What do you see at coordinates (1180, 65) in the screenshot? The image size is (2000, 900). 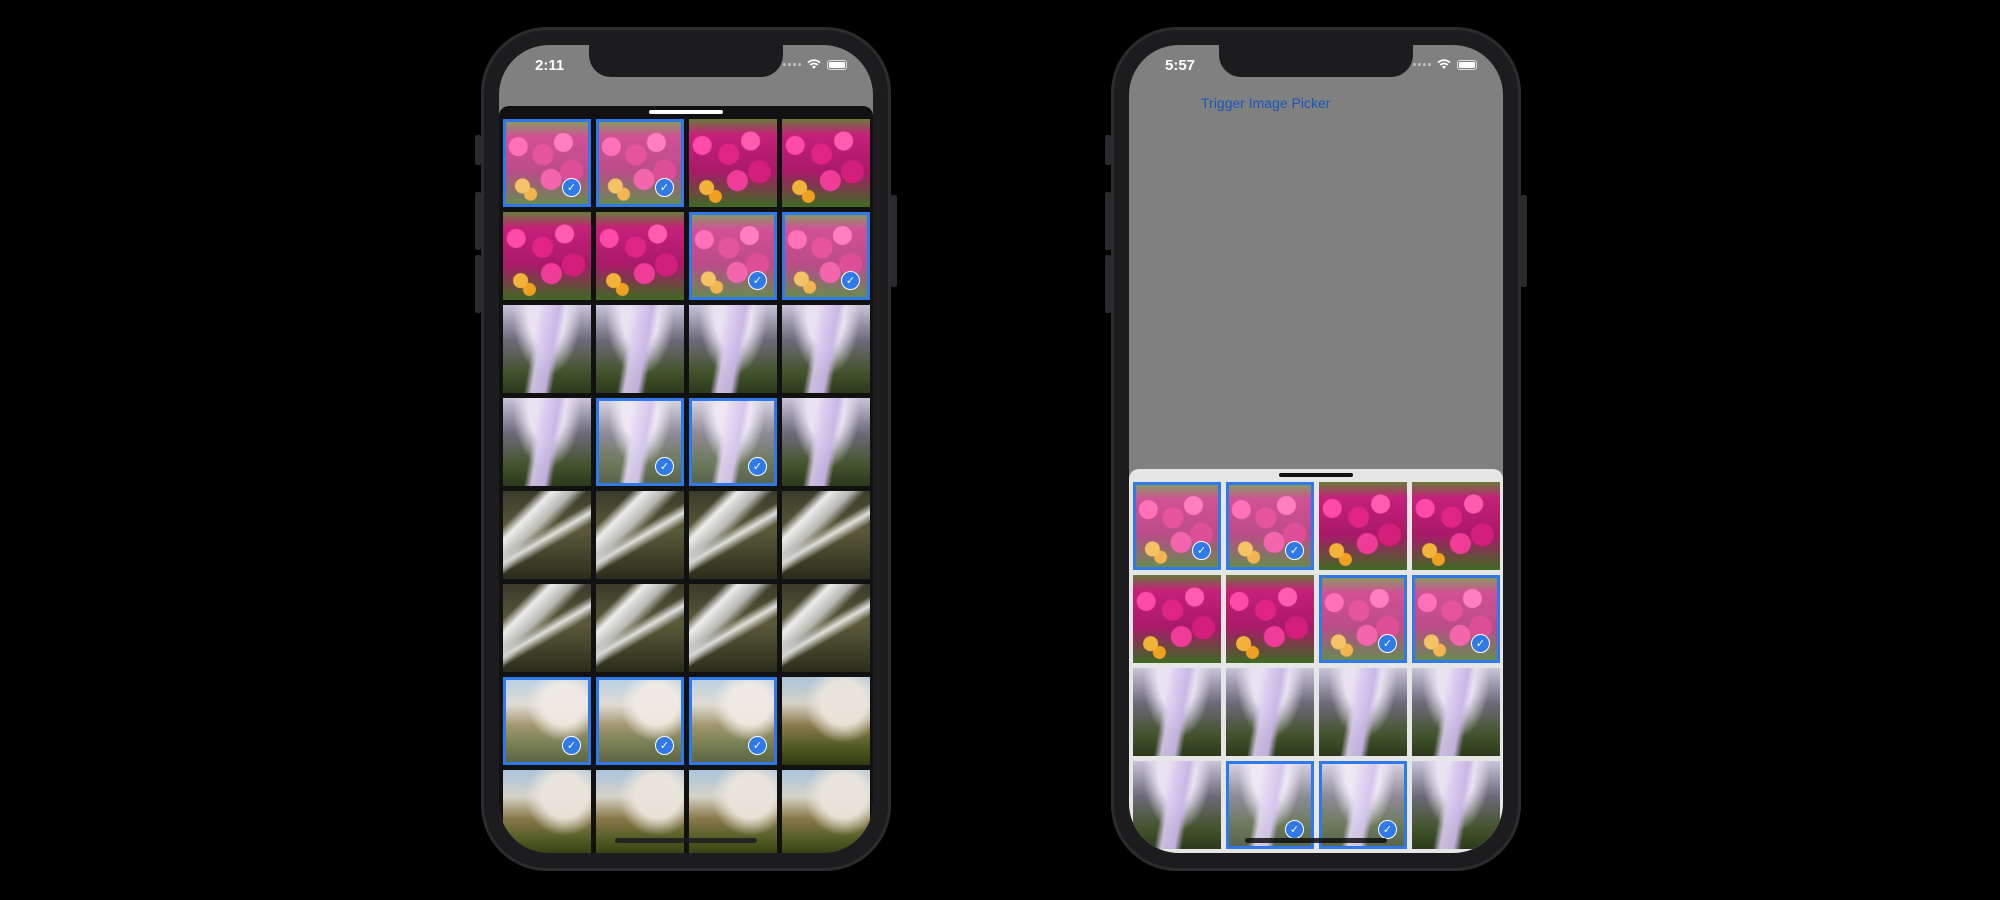 I see `status-time: 5:57` at bounding box center [1180, 65].